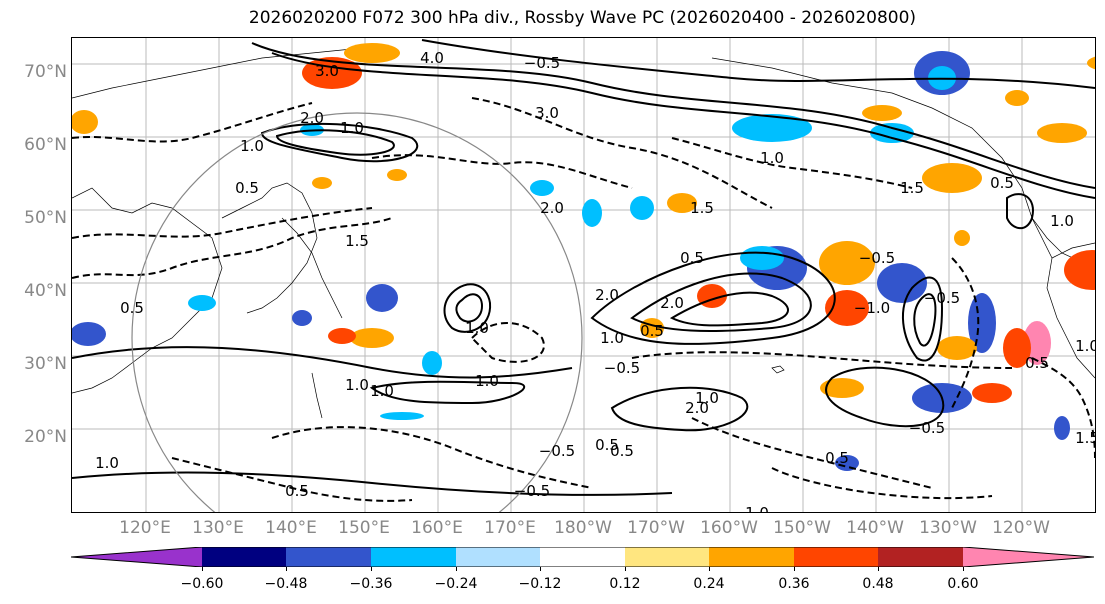  Describe the element at coordinates (1021, 528) in the screenshot. I see `lon-label-120w: 120°W` at that location.